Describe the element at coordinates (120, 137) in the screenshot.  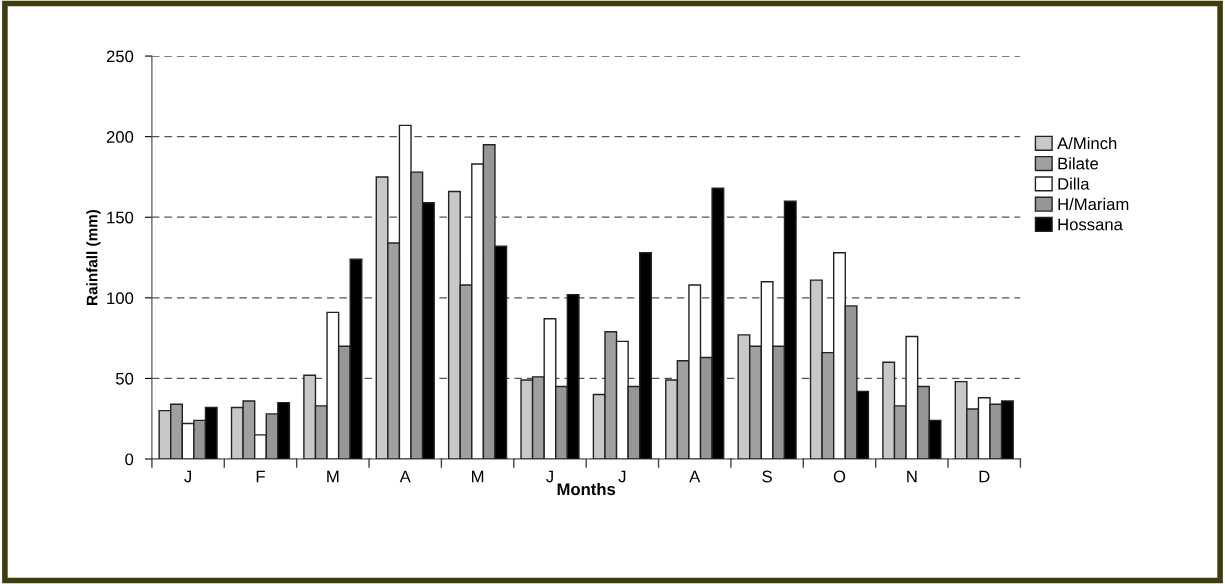
I see `y-tick-label: 200` at that location.